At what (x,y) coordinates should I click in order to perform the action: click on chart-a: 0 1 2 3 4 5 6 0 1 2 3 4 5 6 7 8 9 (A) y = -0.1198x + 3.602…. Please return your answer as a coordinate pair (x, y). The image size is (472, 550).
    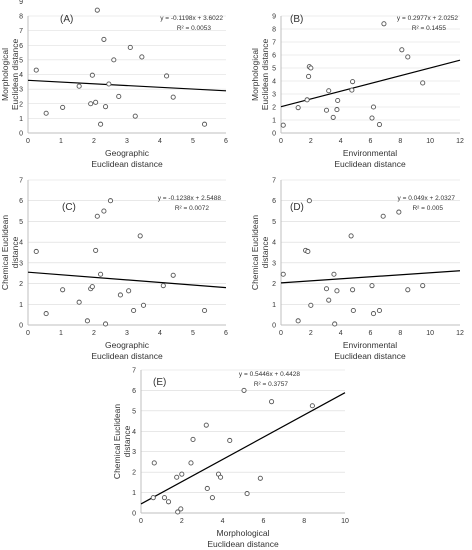
    Looking at the image, I should click on (114, 84).